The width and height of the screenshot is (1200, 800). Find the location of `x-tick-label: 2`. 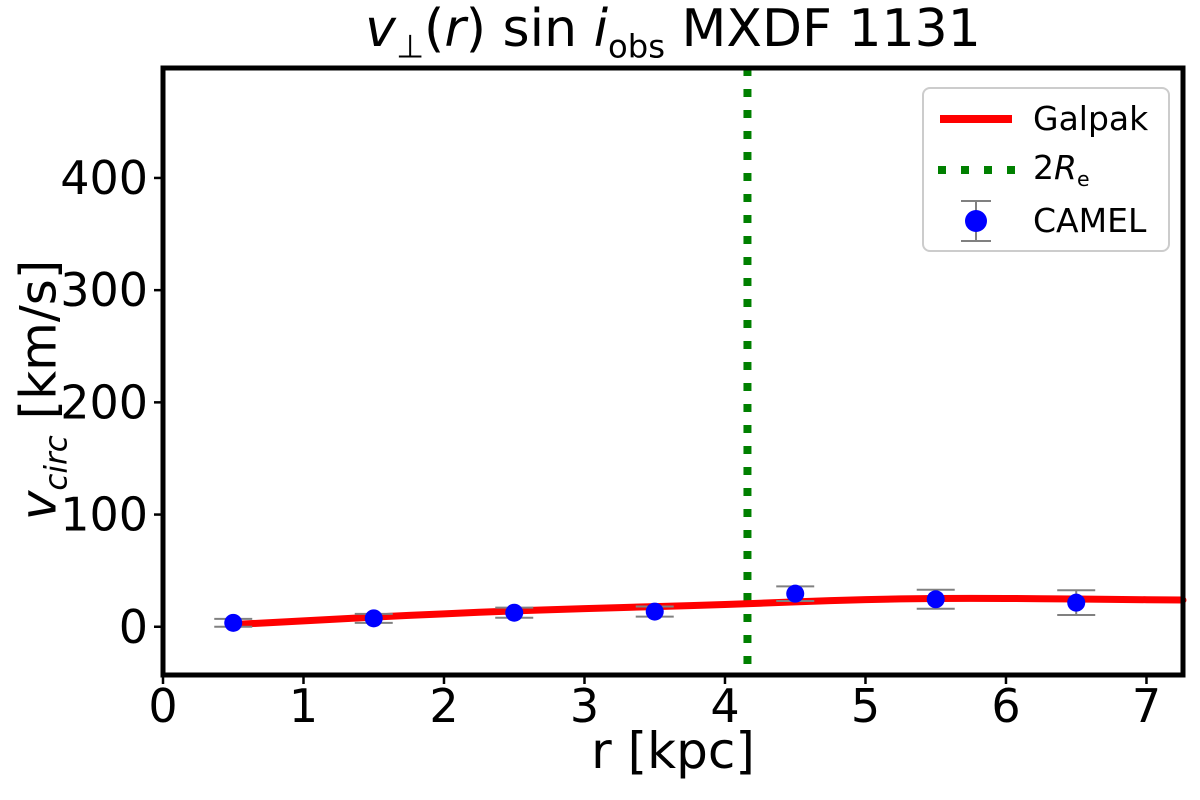

x-tick-label: 2 is located at coordinates (443, 706).